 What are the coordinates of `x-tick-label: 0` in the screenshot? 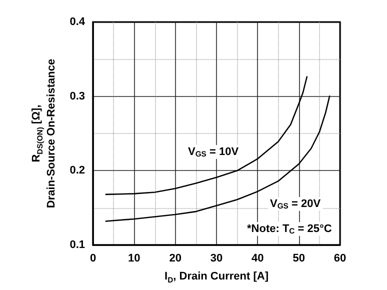 It's located at (93, 258).